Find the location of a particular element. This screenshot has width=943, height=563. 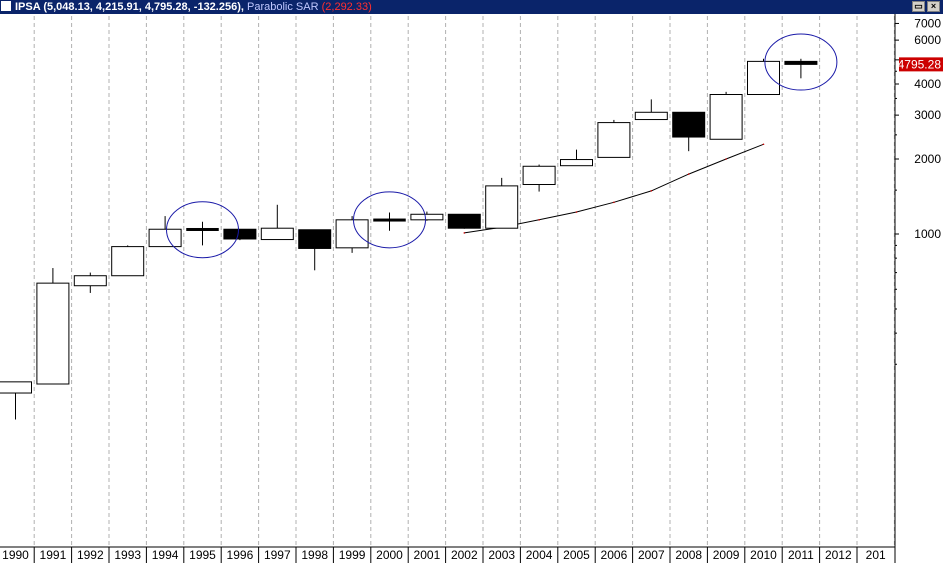

highlight-ellipse-2011 is located at coordinates (801, 62).